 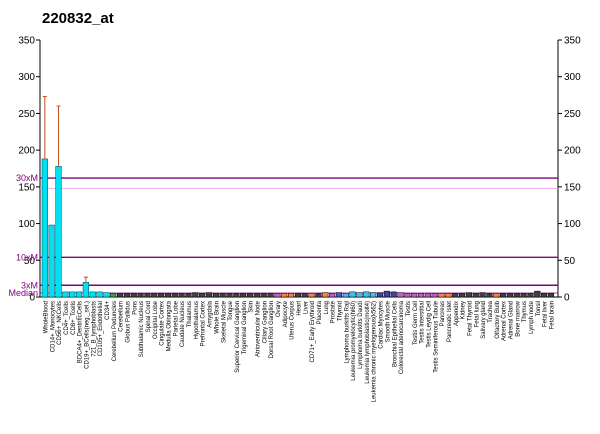 I want to click on x-tick-label: Colorectal adenocarcinoma, so click(x=402, y=337).